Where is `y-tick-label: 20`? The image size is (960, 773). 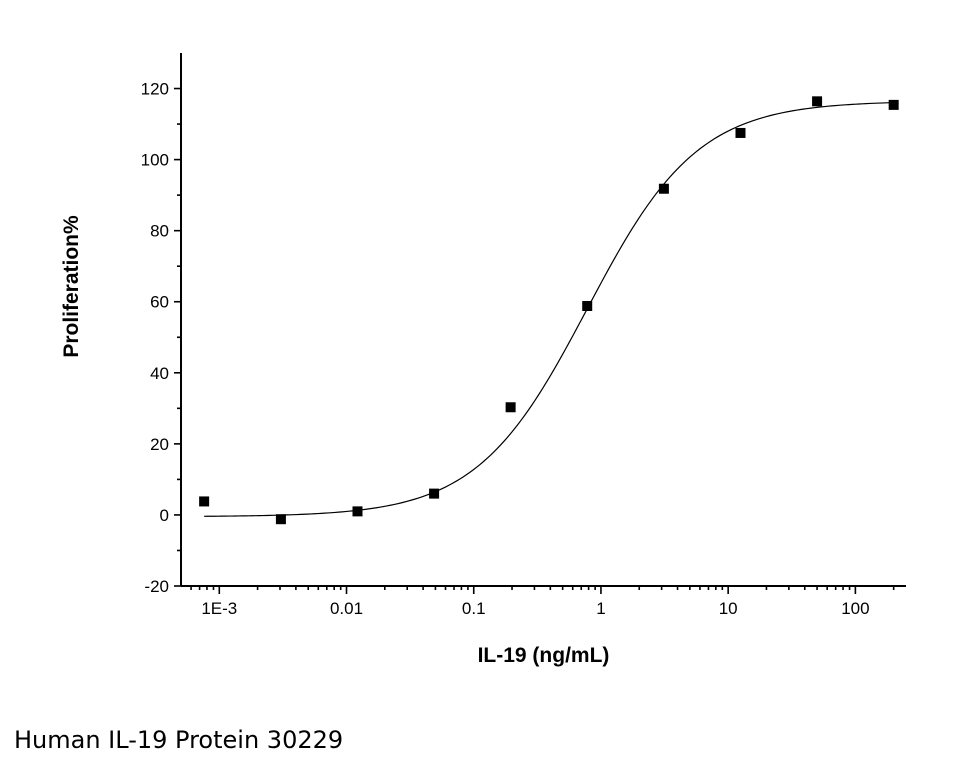 y-tick-label: 20 is located at coordinates (159, 444).